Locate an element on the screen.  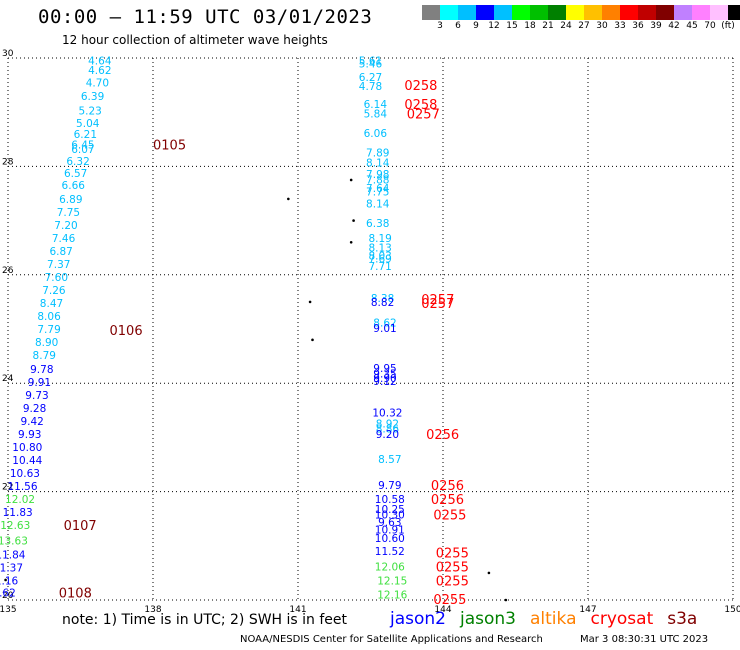
swh-value-label: 7.71 is located at coordinates (379, 267).